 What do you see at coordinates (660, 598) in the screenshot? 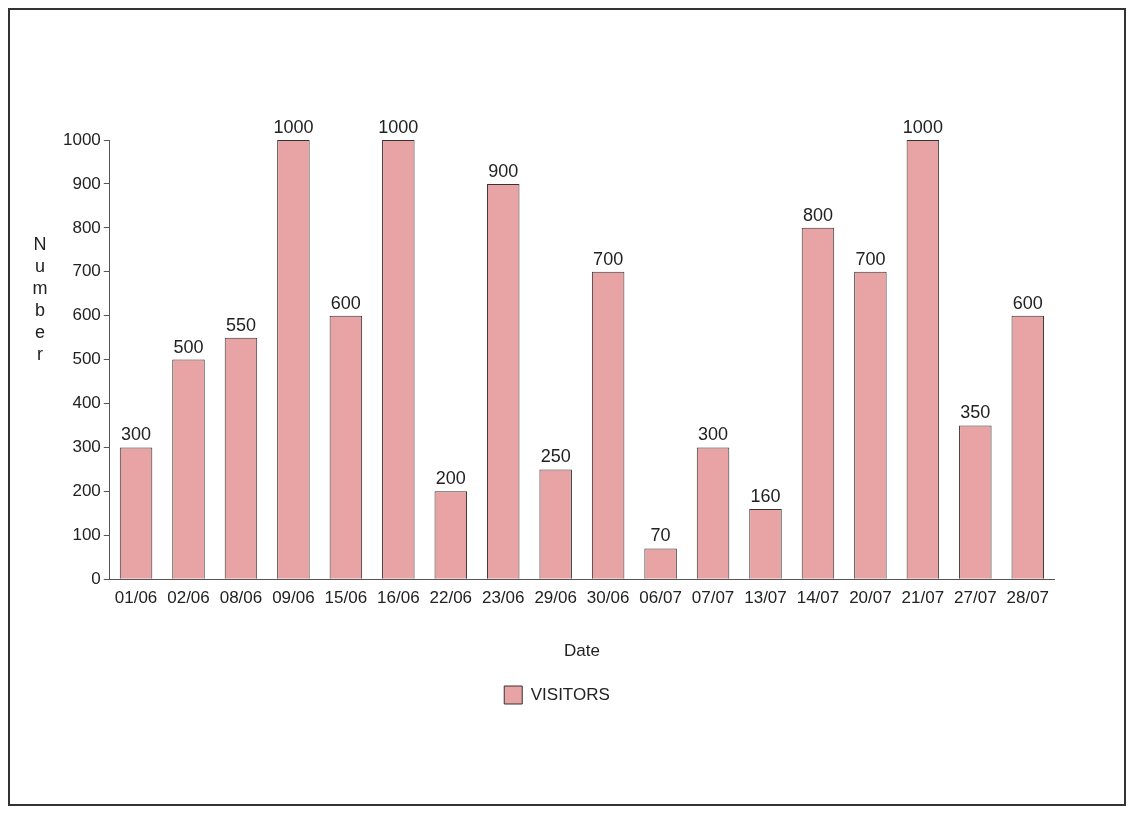
I see `x-tick-label: 06/07` at bounding box center [660, 598].